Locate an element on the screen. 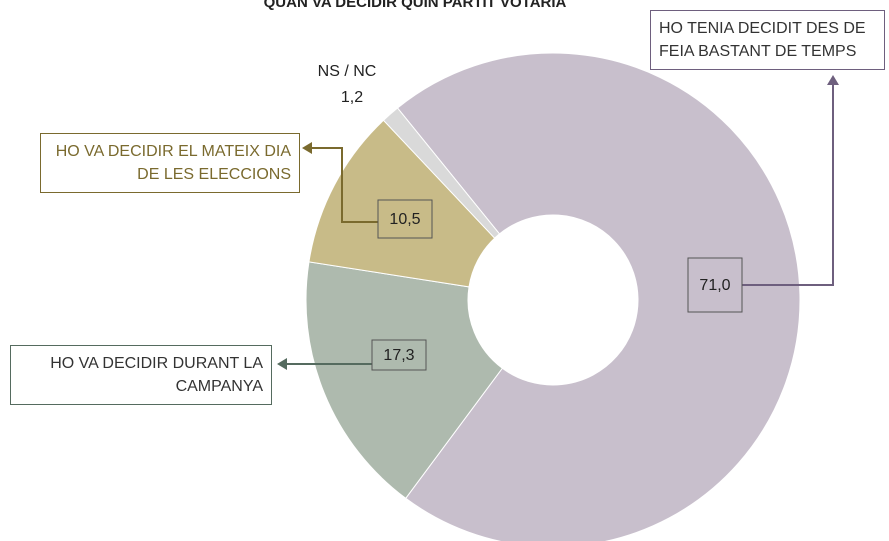 The image size is (889, 541). category-label: NS / NC is located at coordinates (347, 71).